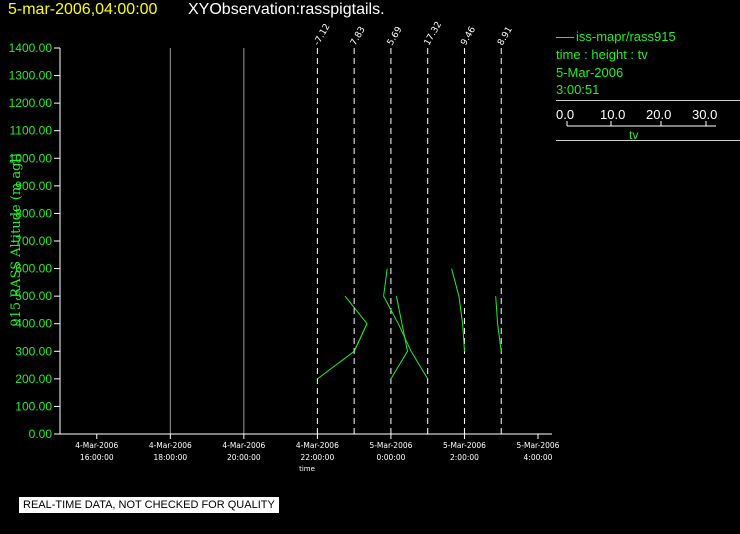  I want to click on y-tick-label-14: 1400.00, so click(31, 48).